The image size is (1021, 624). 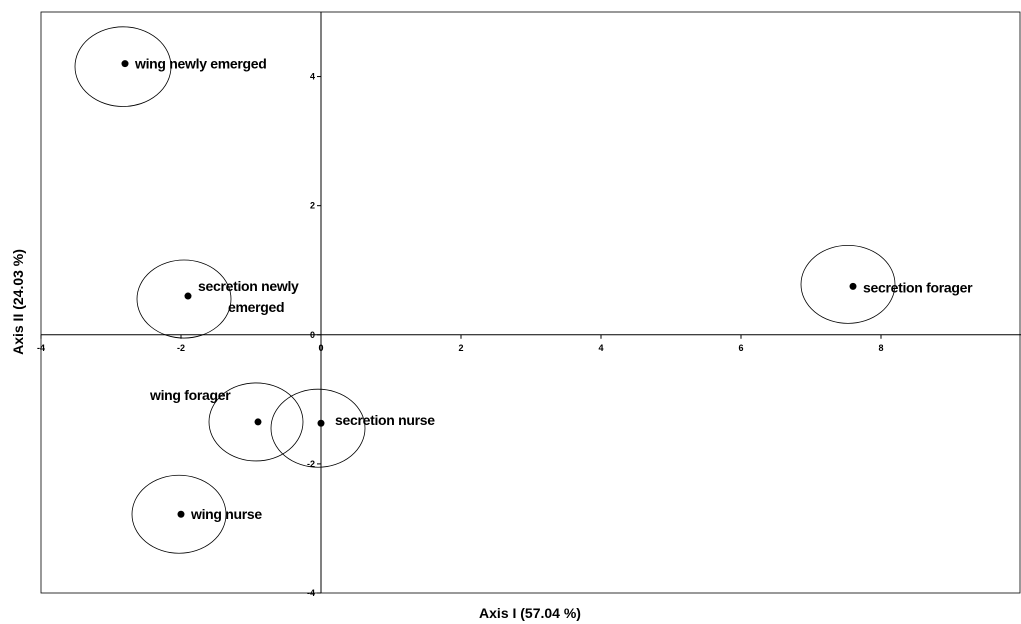 What do you see at coordinates (460, 348) in the screenshot?
I see `x-tick-label: 2` at bounding box center [460, 348].